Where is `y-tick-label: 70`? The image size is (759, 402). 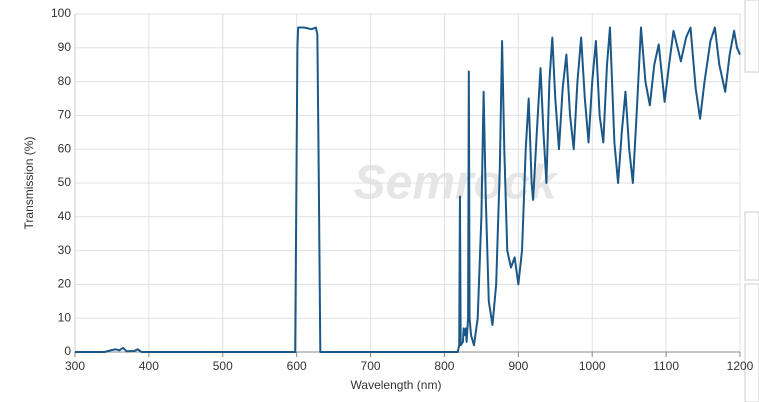
y-tick-label: 70 is located at coordinates (65, 115).